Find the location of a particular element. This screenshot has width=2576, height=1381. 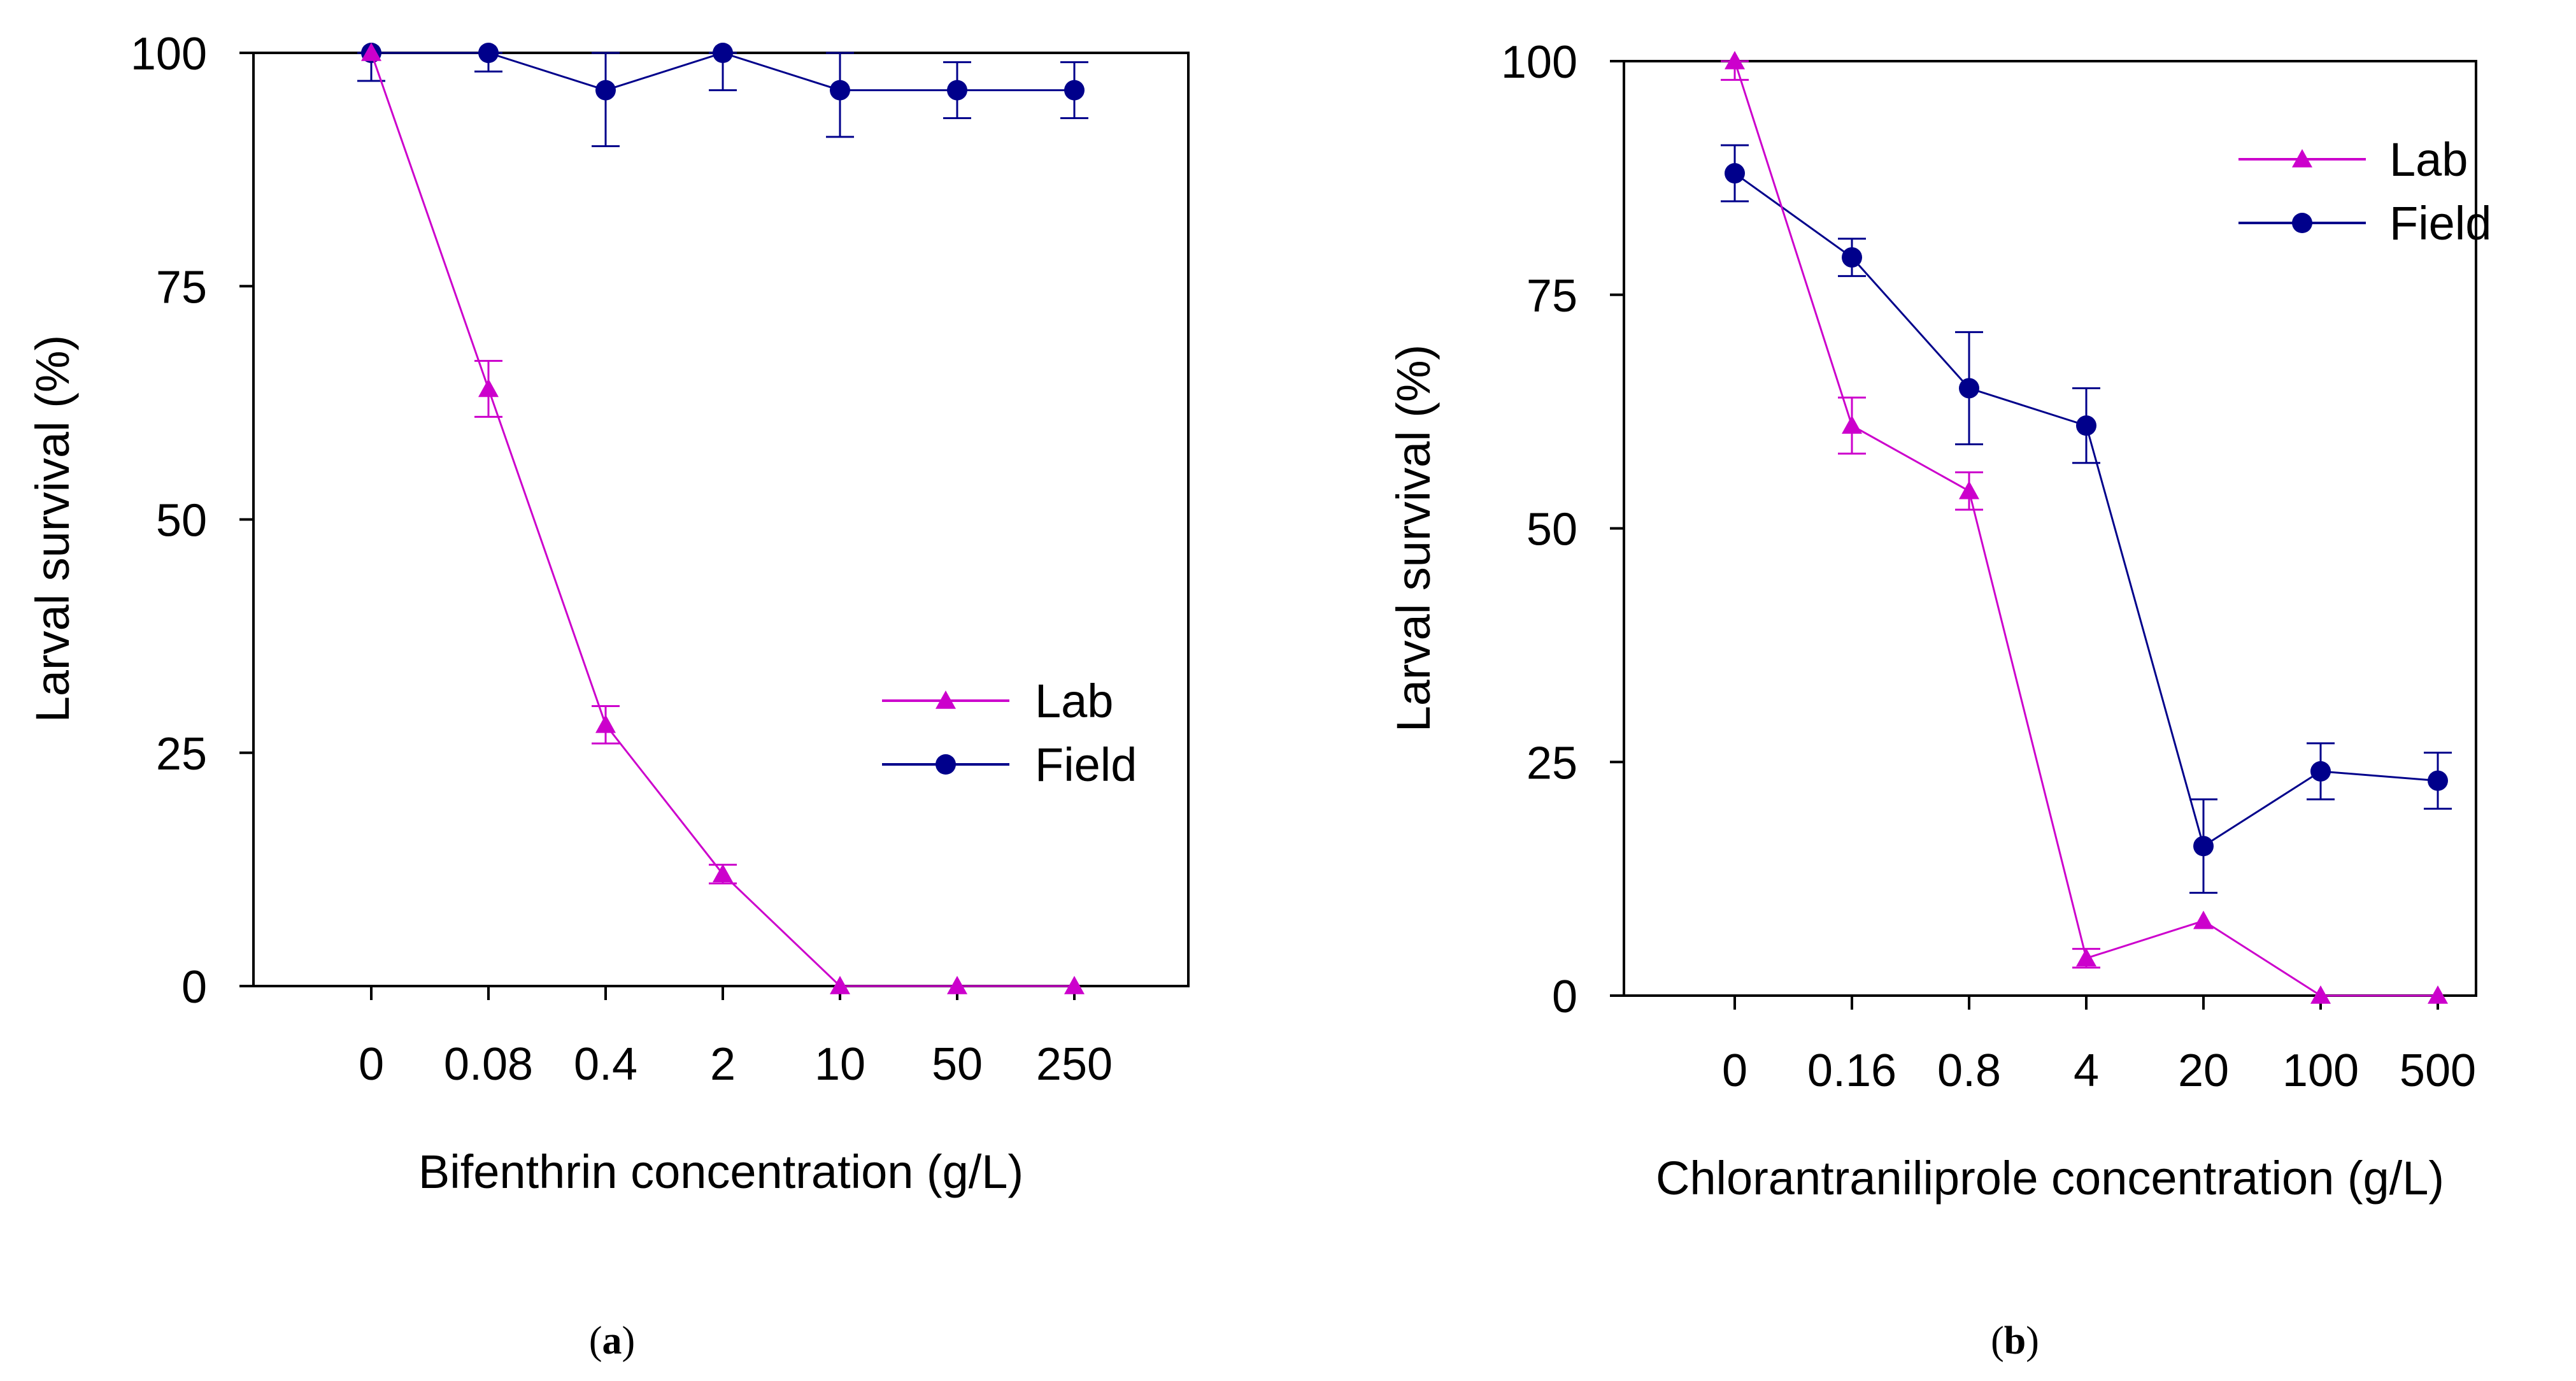

x-tick-label: 0.16 is located at coordinates (1851, 1071).